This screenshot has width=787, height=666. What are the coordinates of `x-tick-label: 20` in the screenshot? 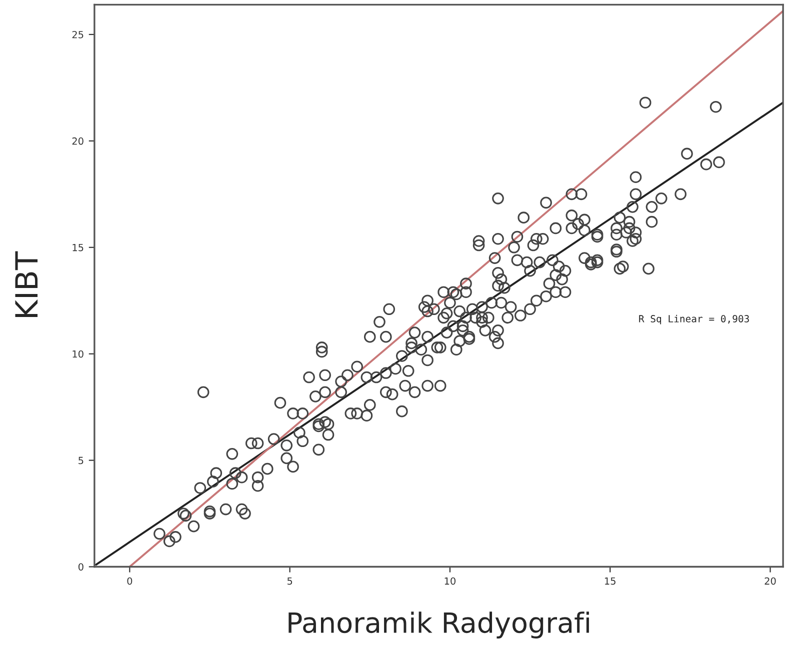 It's located at (770, 581).